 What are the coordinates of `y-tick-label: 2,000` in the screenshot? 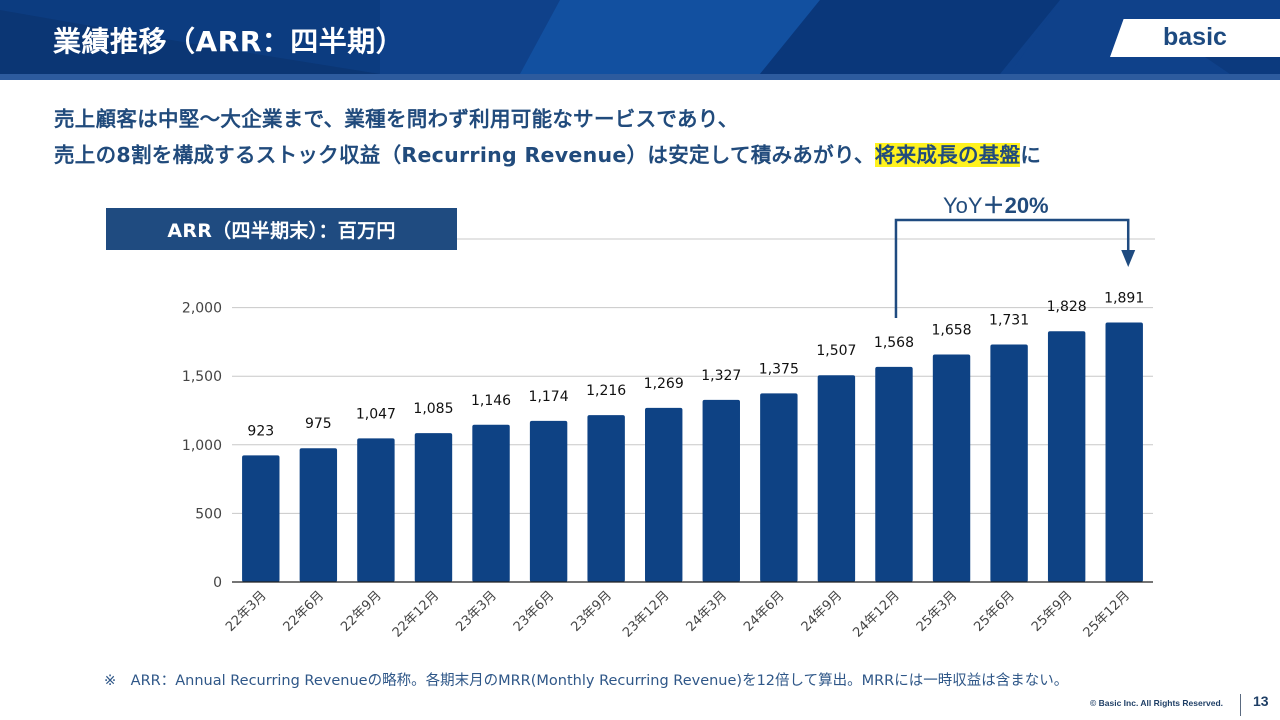 It's located at (202, 309).